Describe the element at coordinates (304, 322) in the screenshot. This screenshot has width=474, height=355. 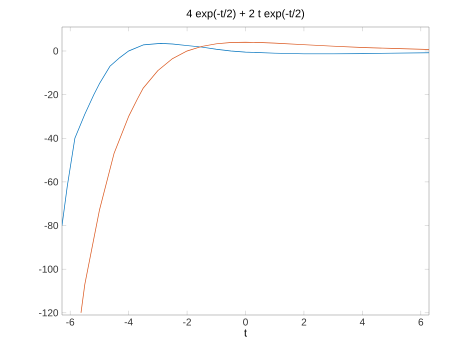
I see `x-tick-label: 2` at that location.